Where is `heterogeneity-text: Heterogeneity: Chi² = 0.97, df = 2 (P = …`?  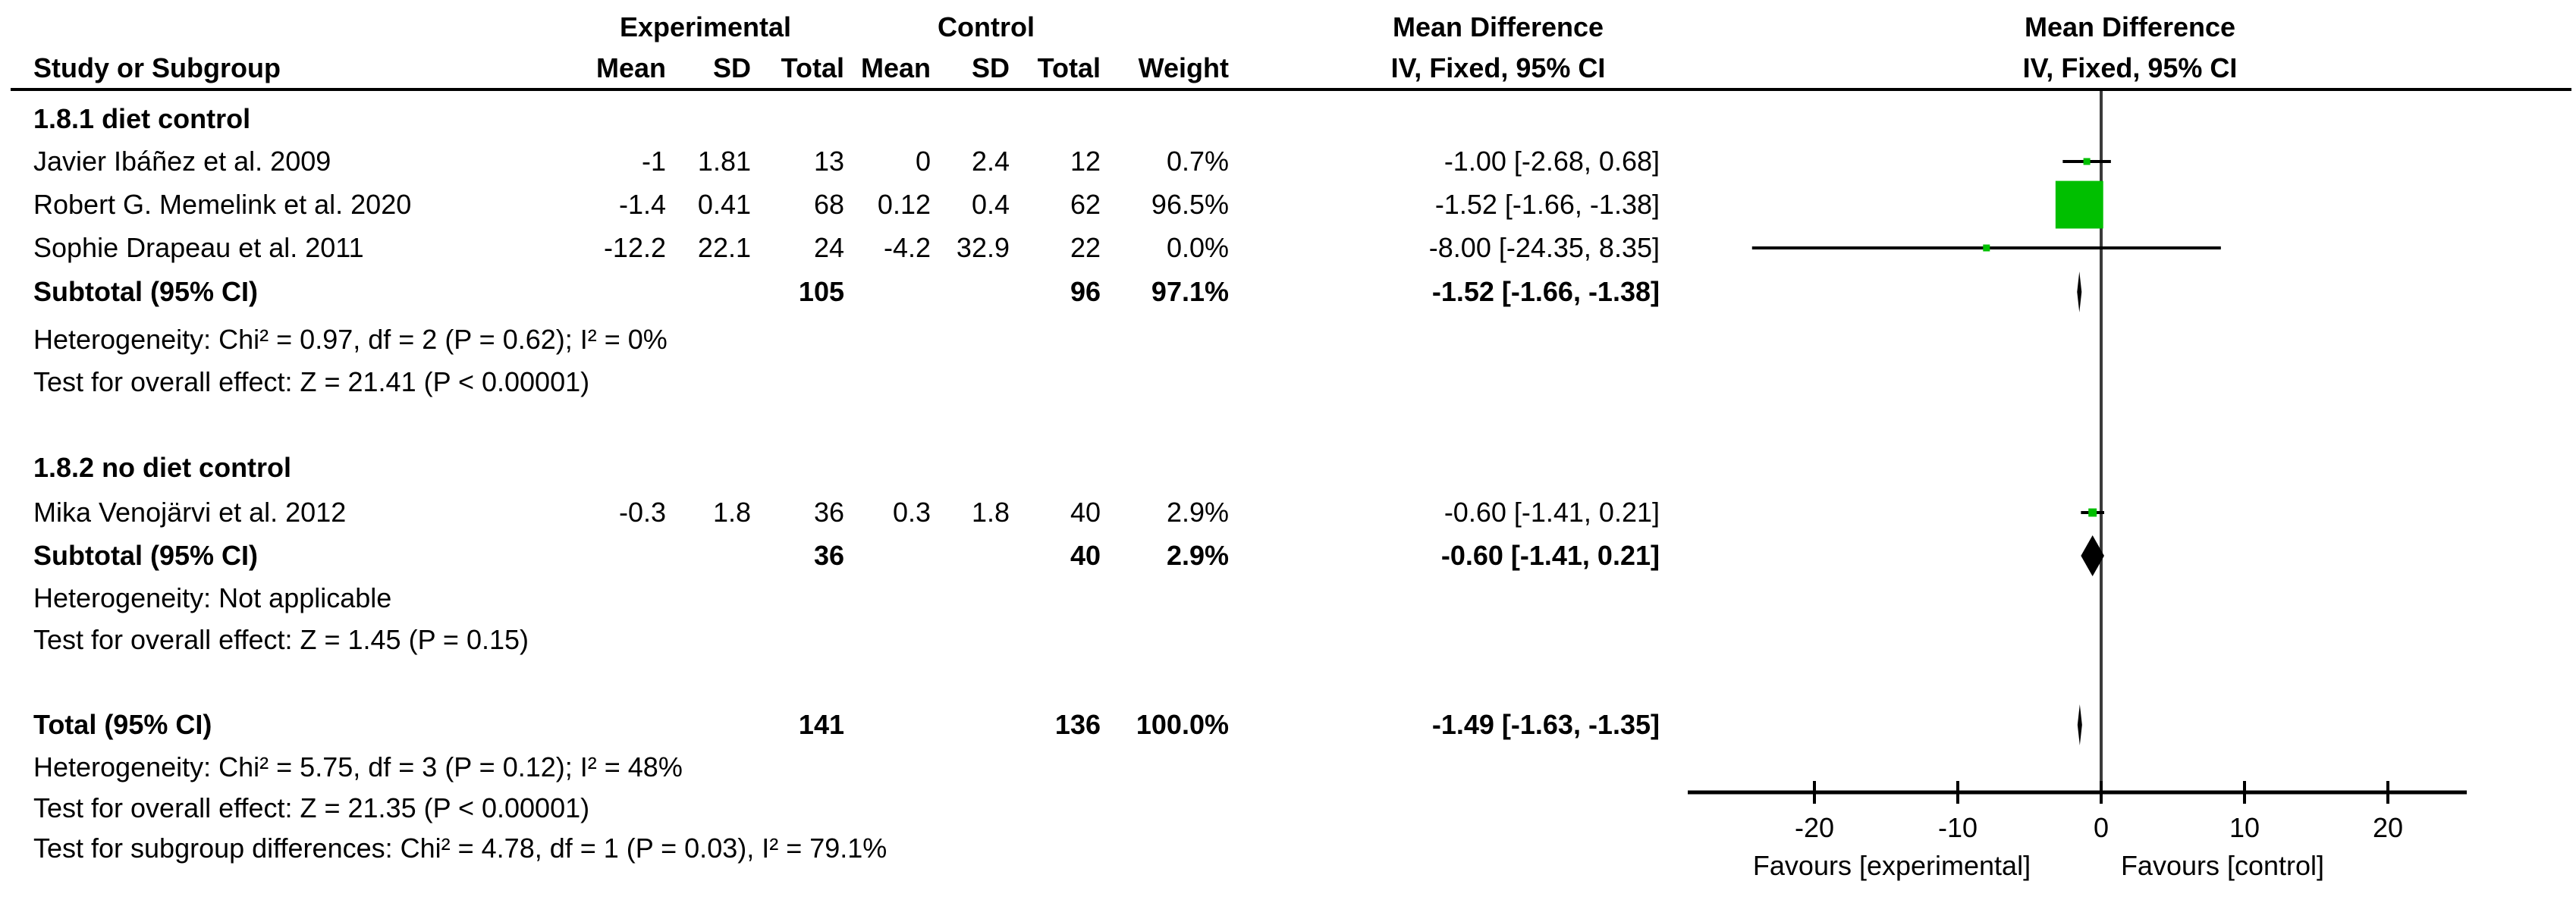 heterogeneity-text: Heterogeneity: Chi² = 0.97, df = 2 (P = … is located at coordinates (350, 340).